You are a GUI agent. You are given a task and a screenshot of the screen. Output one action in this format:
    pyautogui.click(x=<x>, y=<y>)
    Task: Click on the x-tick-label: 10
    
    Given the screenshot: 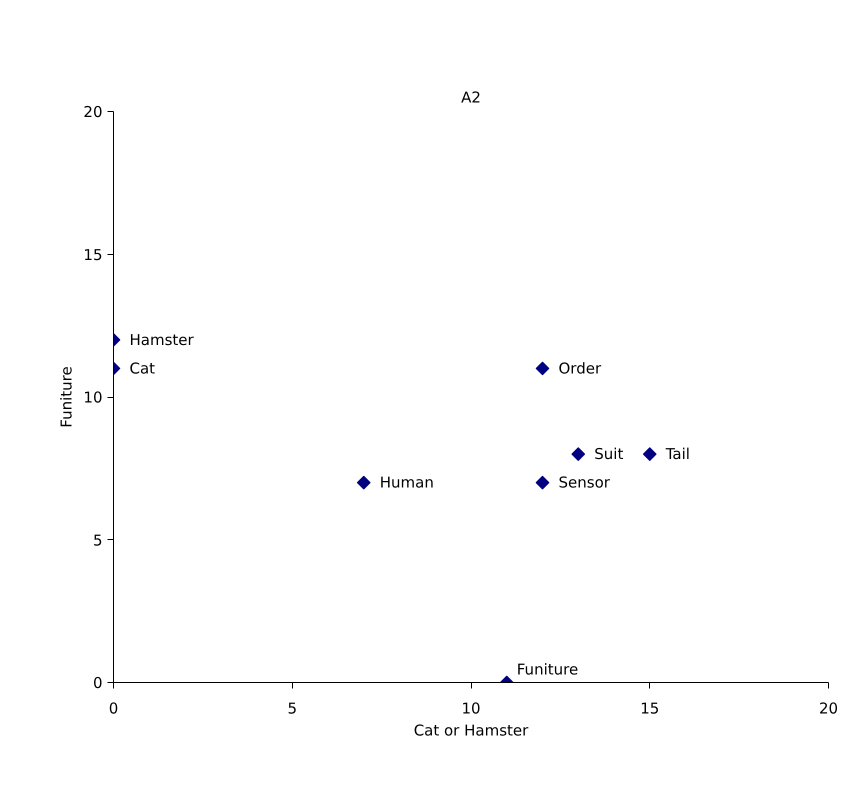 What is the action you would take?
    pyautogui.click(x=471, y=709)
    